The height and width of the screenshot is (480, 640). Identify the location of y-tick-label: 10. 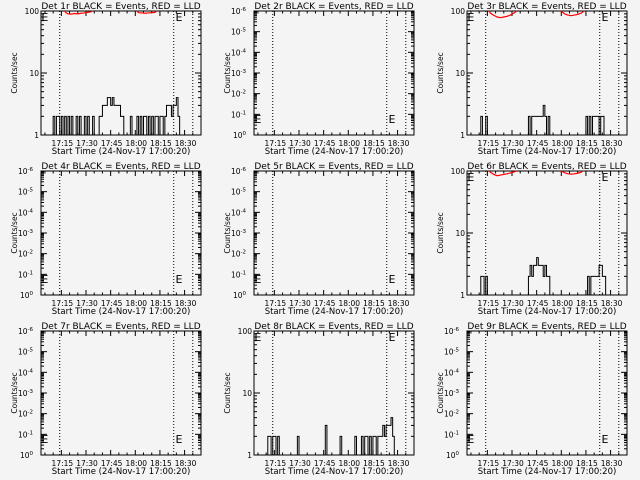
(247, 393).